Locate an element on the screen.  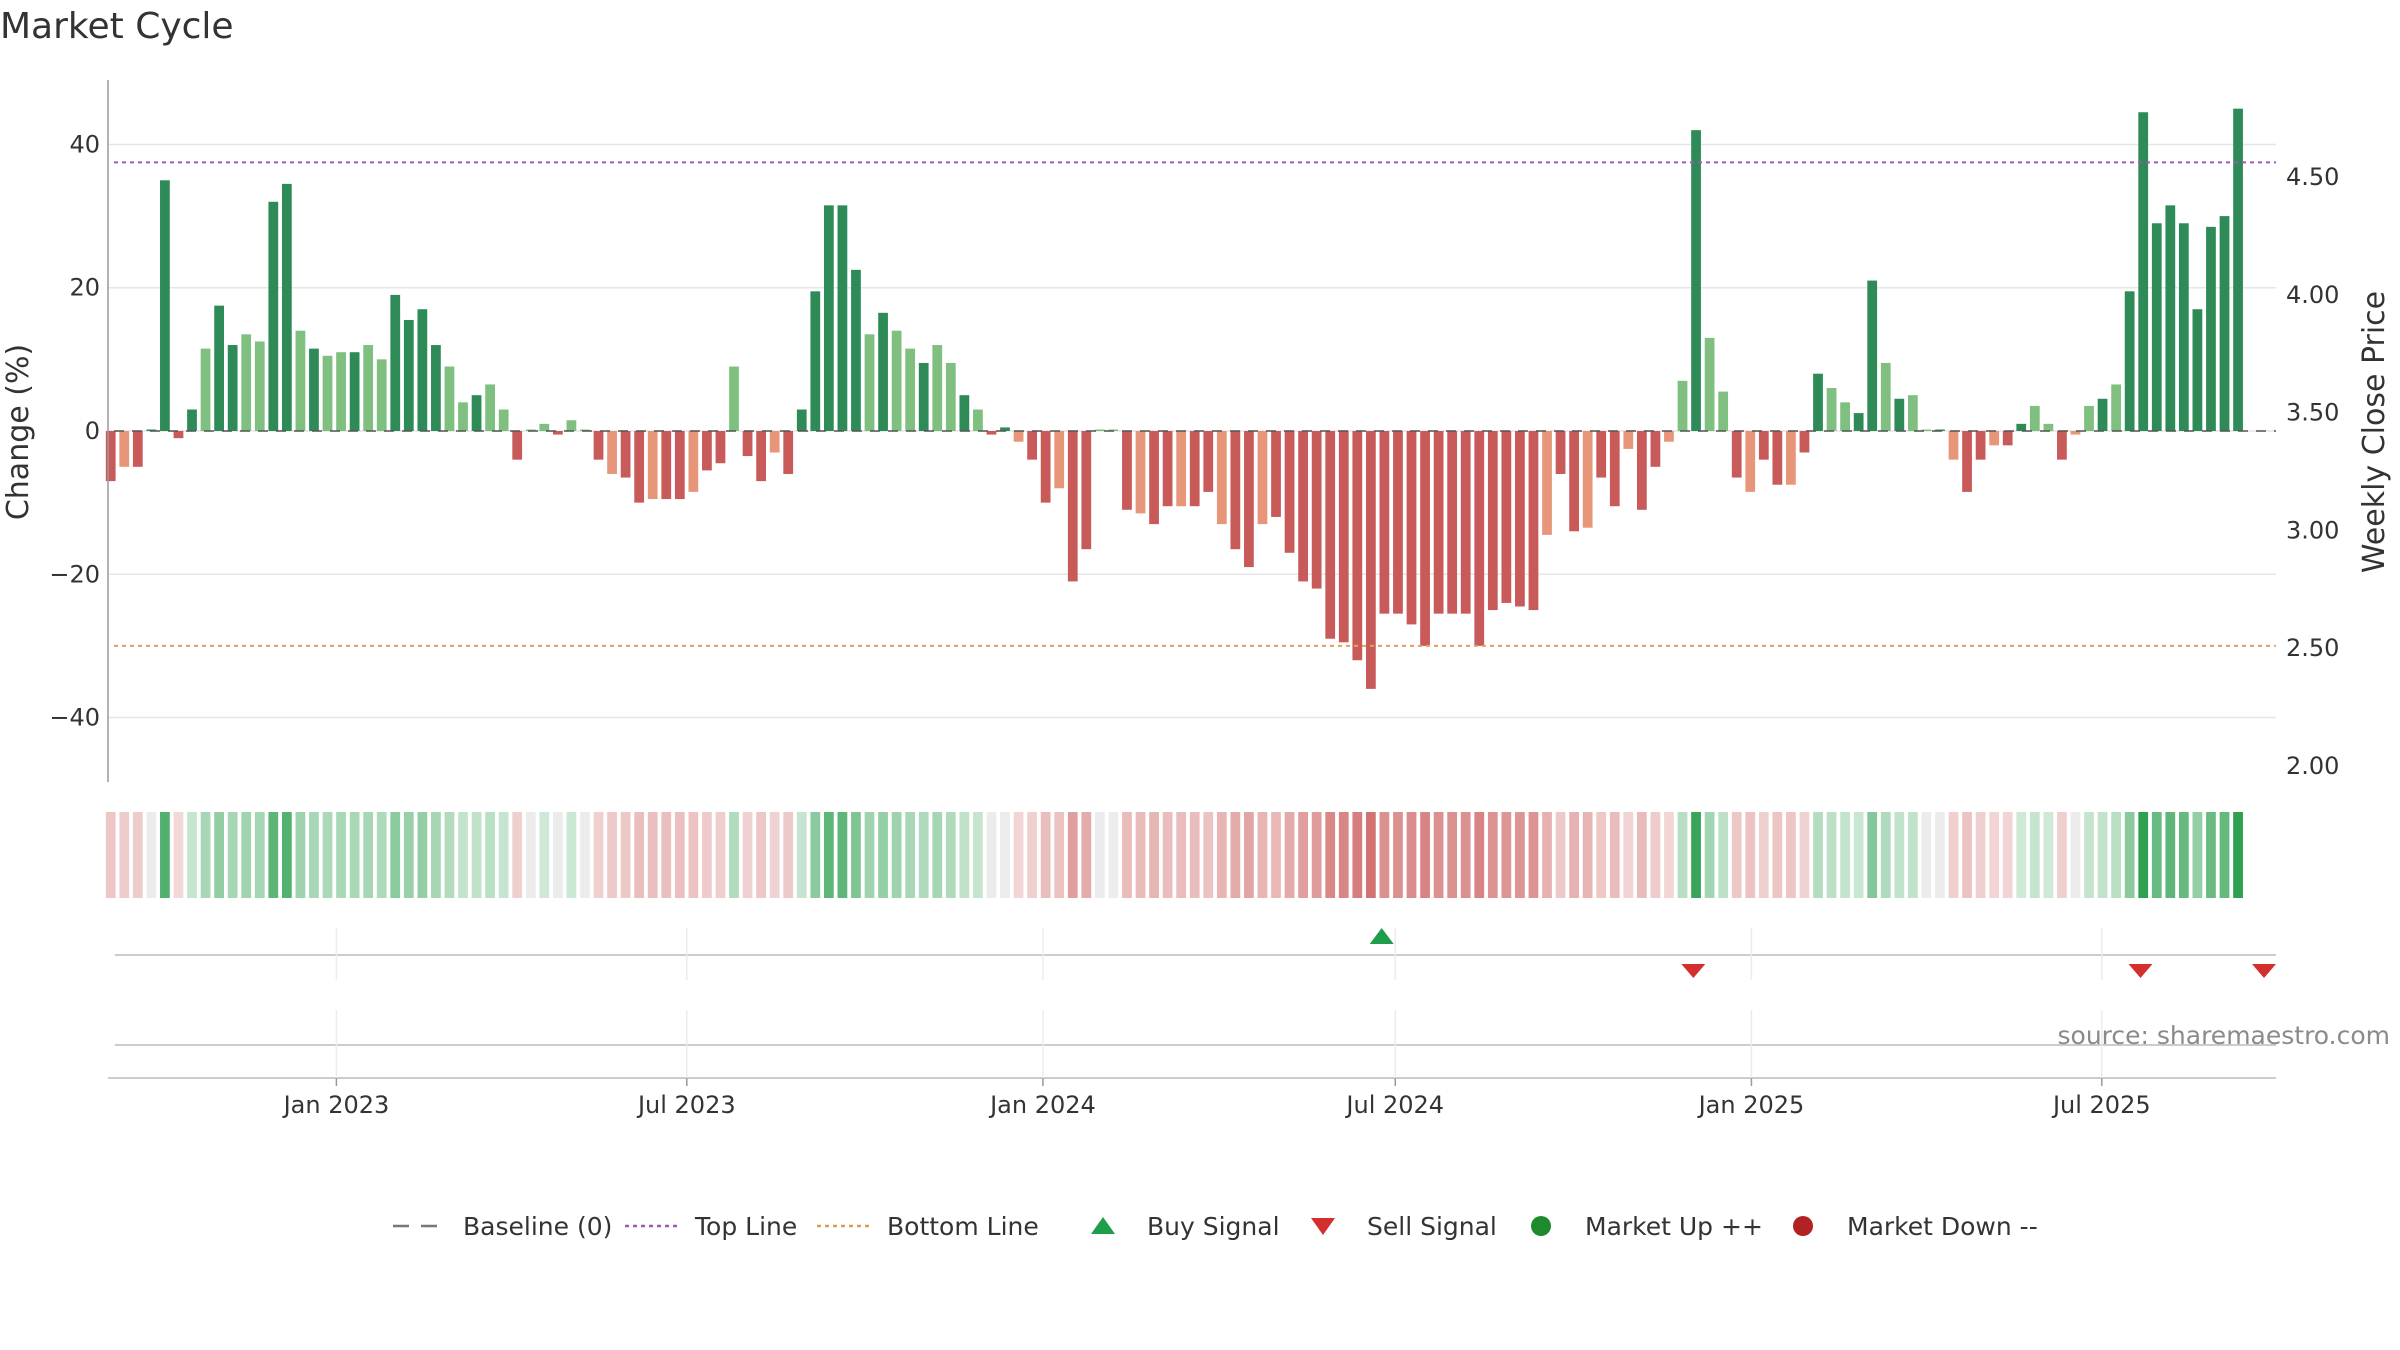
left-tick-label: −20 is located at coordinates (74, 574).